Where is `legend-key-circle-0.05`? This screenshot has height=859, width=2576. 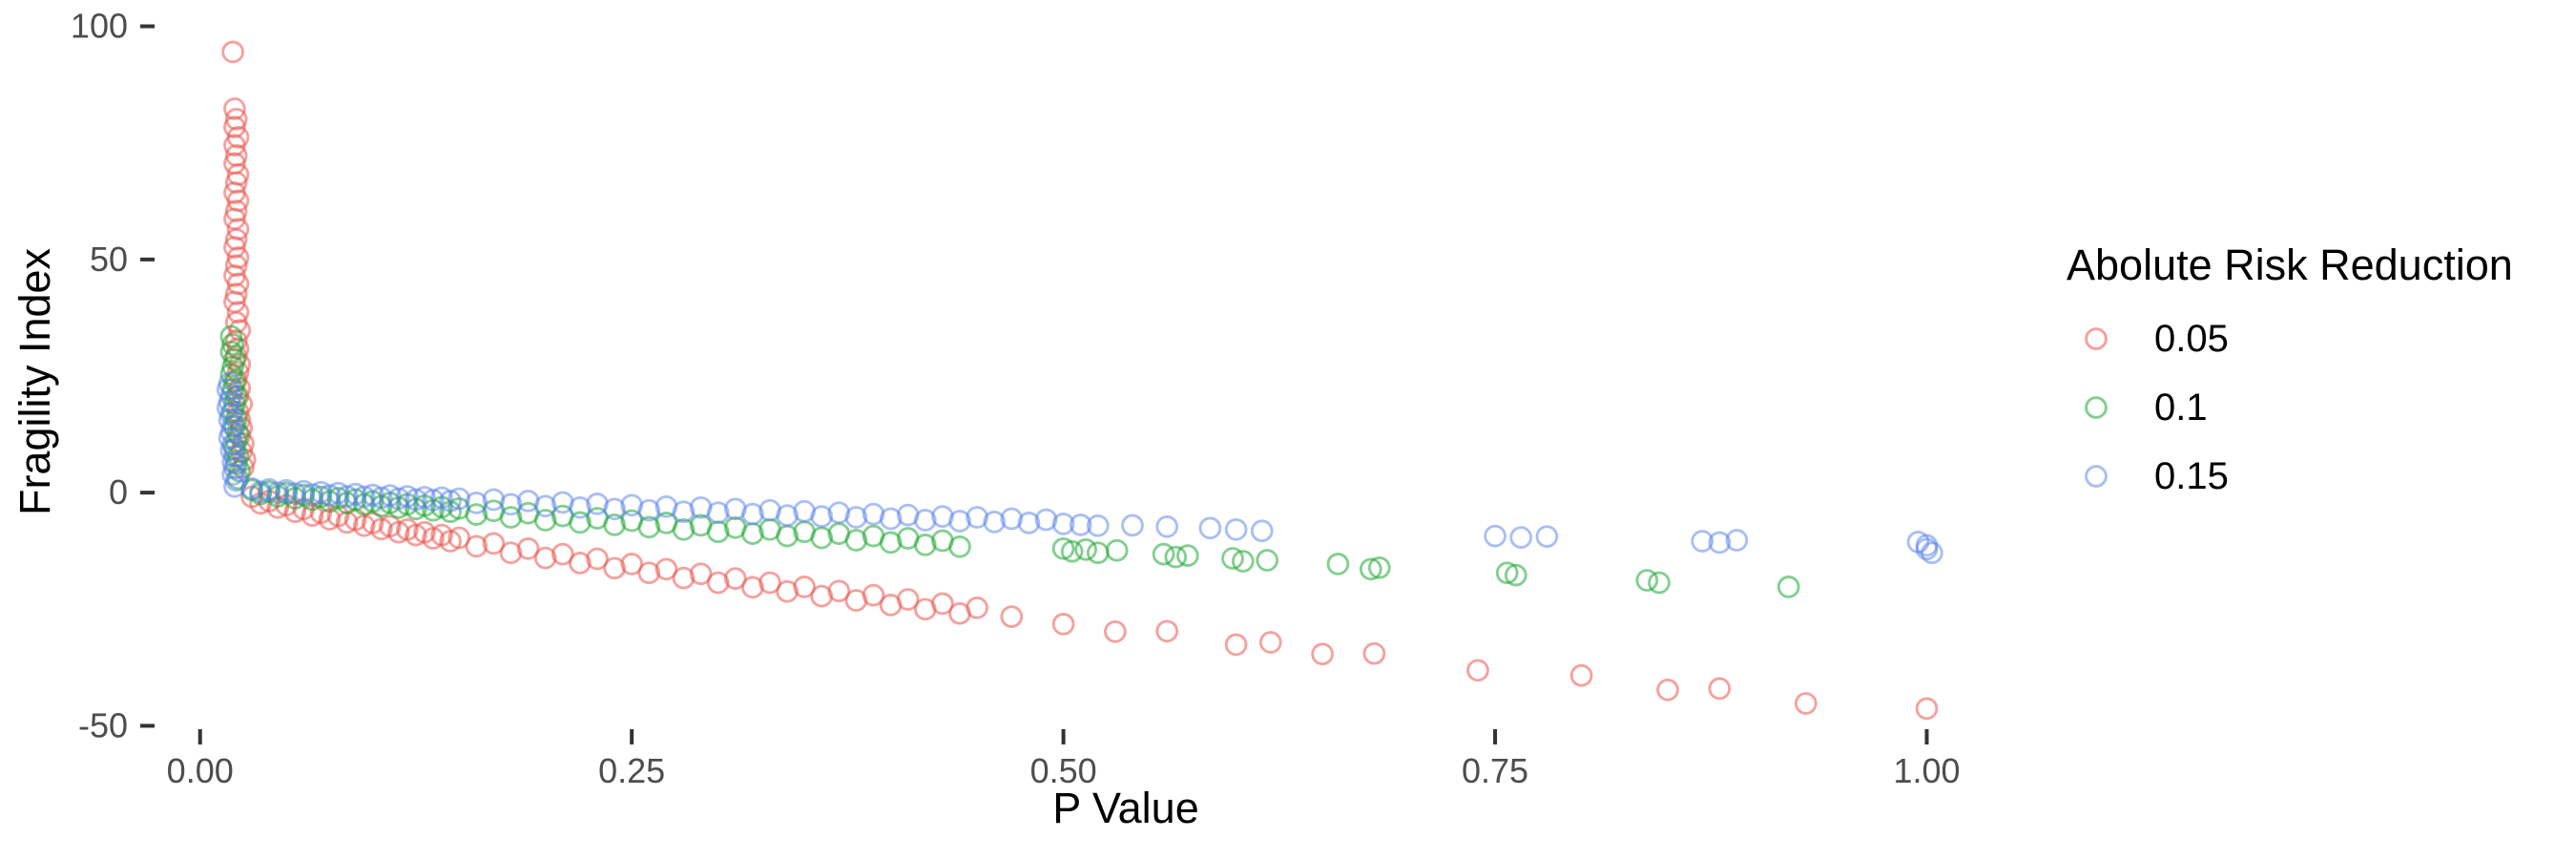
legend-key-circle-0.05 is located at coordinates (2096, 338).